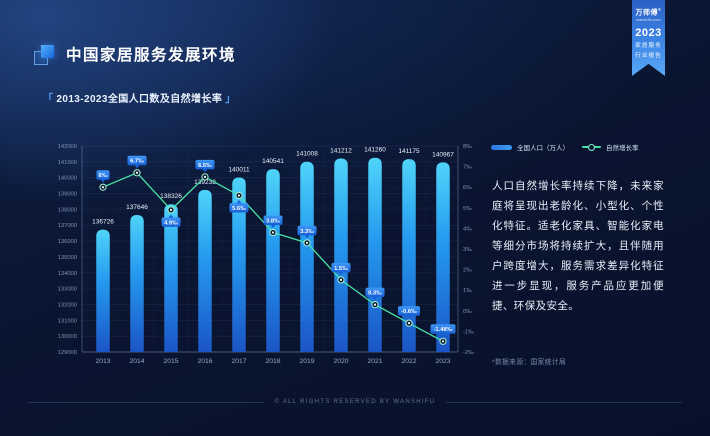  I want to click on page-title: 中国家居服务发展环境, so click(151, 55).